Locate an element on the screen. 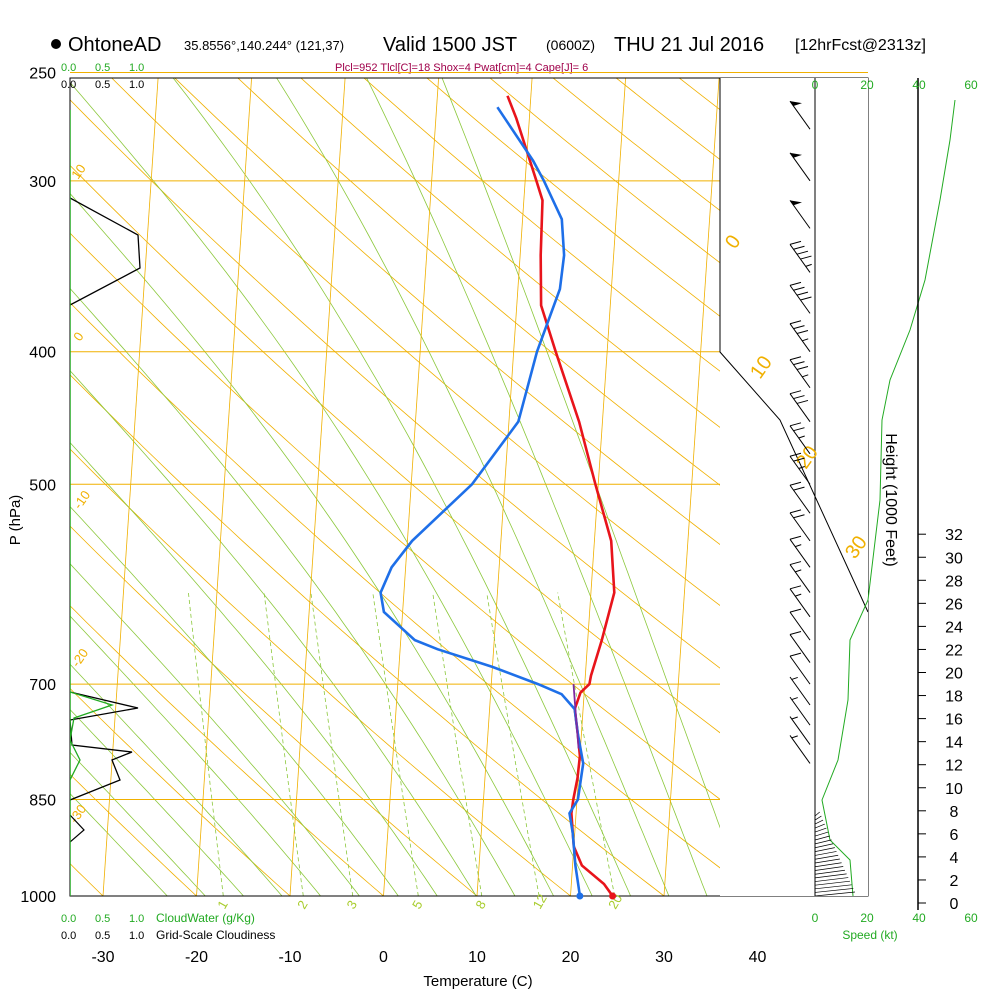  cl-tick-top: 0.5 is located at coordinates (102, 85).